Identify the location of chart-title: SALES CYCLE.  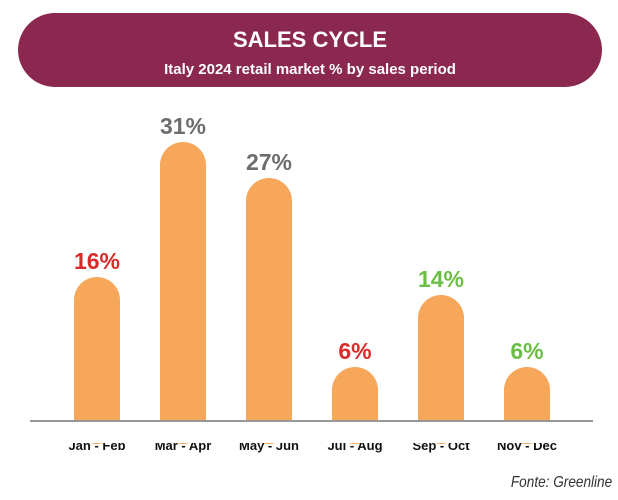
(310, 39).